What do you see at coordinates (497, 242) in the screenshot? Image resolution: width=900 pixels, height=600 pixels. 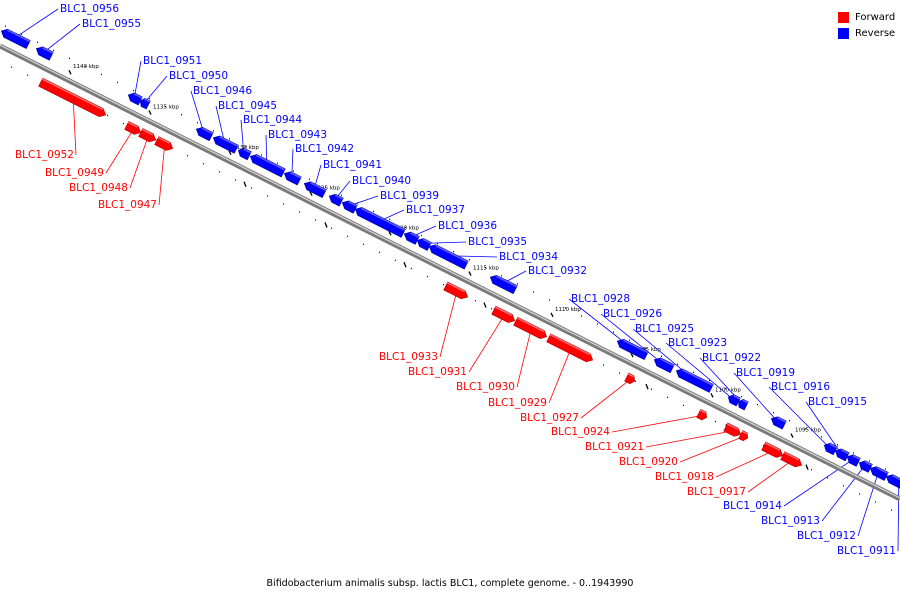 I see `gene-label: BLC1_0935` at bounding box center [497, 242].